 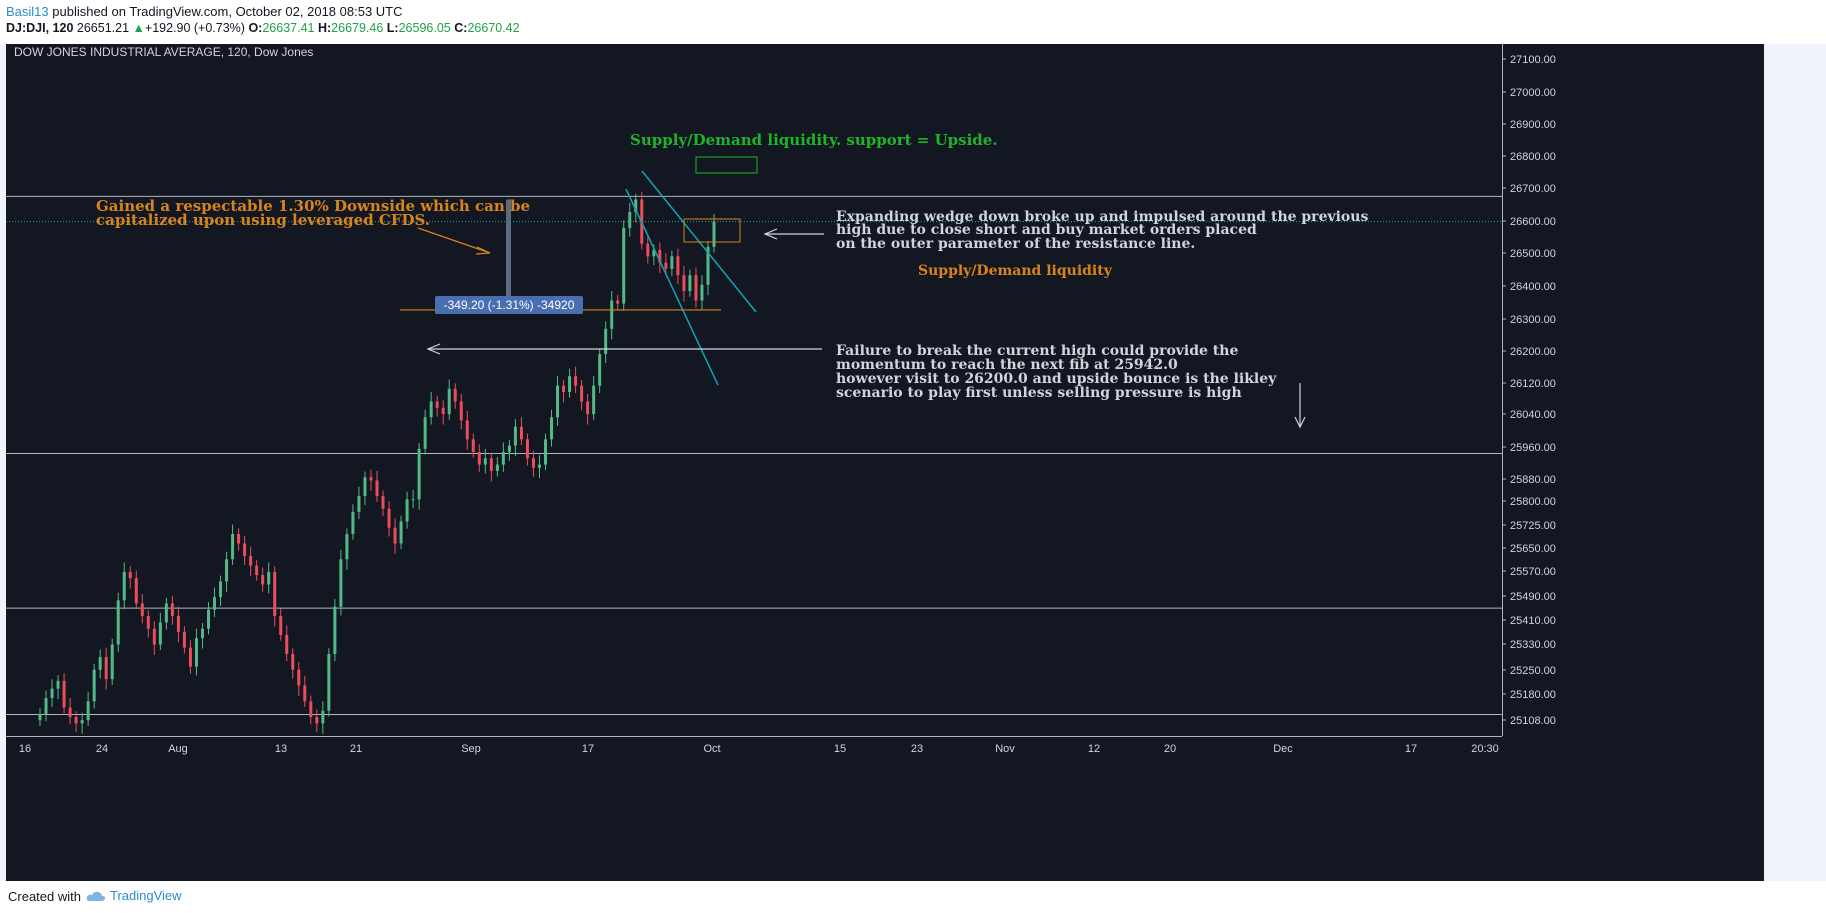 I want to click on supply-demand-box-green, so click(x=726, y=165).